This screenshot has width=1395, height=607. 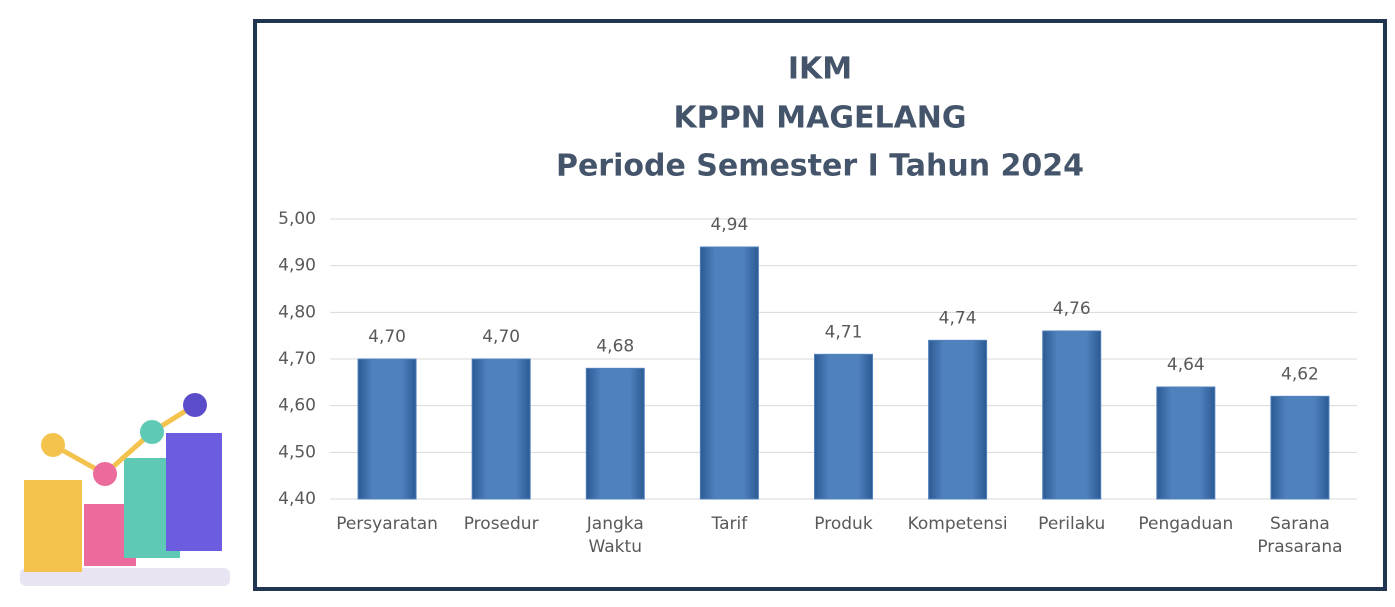 I want to click on x-tick-label-box: Pengaduan, so click(x=1186, y=524).